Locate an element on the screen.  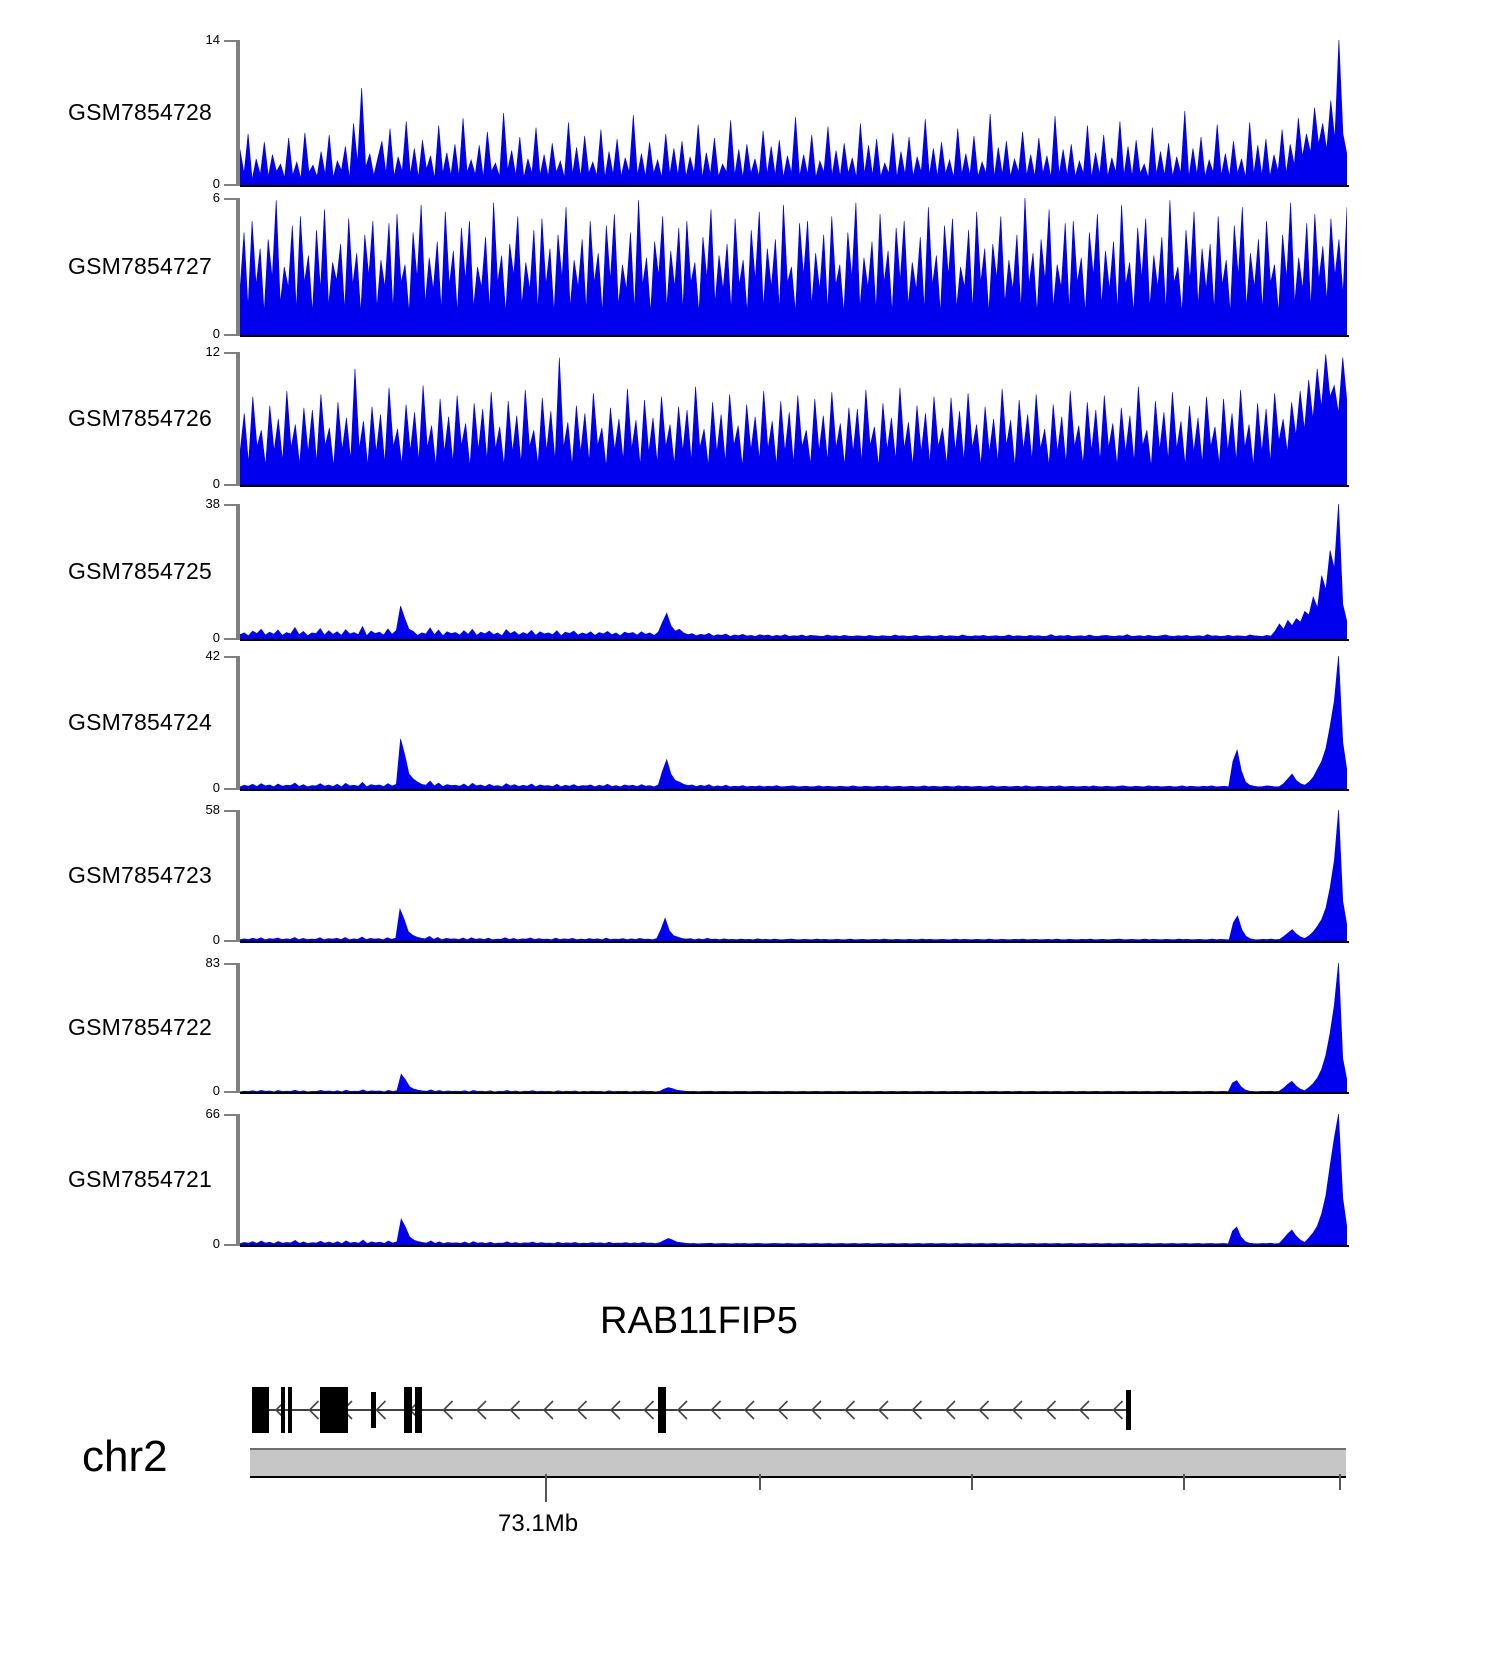
track-label-gsm7854726: GSM7854726 is located at coordinates (140, 418).